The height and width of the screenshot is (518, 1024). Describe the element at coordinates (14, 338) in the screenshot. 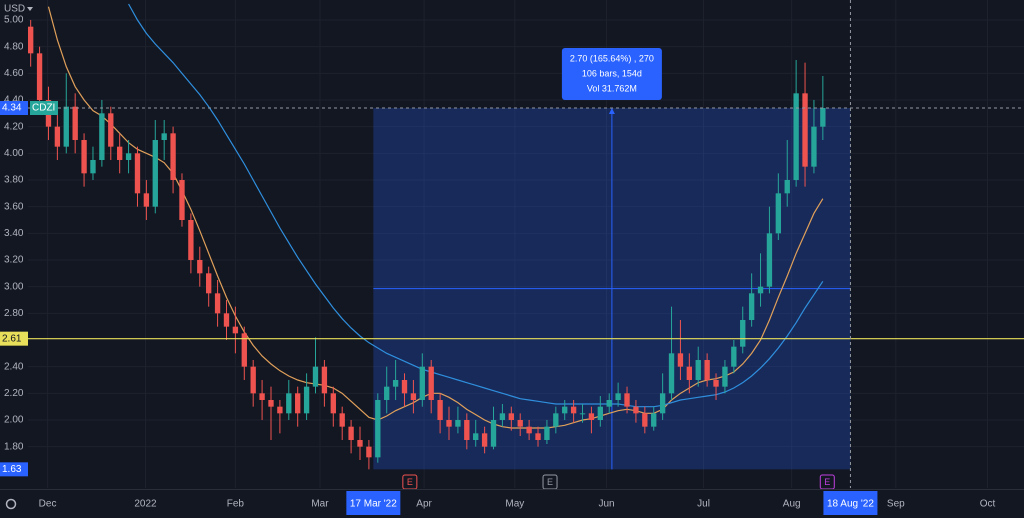

I see `level-price-tag-bg` at that location.